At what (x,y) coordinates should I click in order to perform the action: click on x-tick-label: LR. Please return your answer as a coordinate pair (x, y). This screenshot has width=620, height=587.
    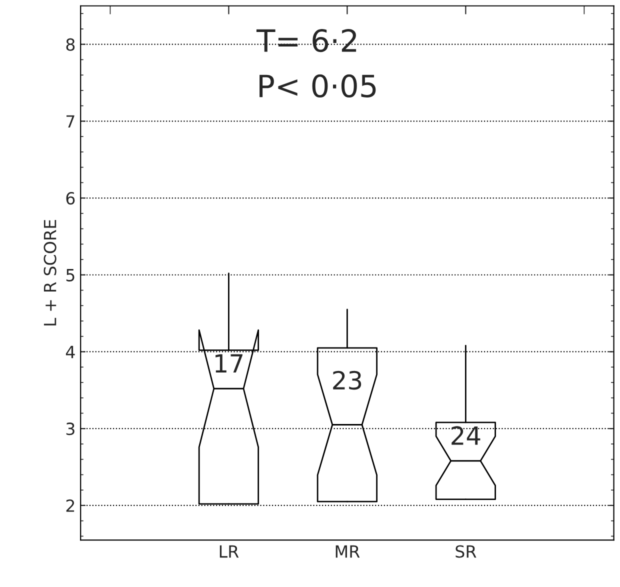
    Looking at the image, I should click on (229, 551).